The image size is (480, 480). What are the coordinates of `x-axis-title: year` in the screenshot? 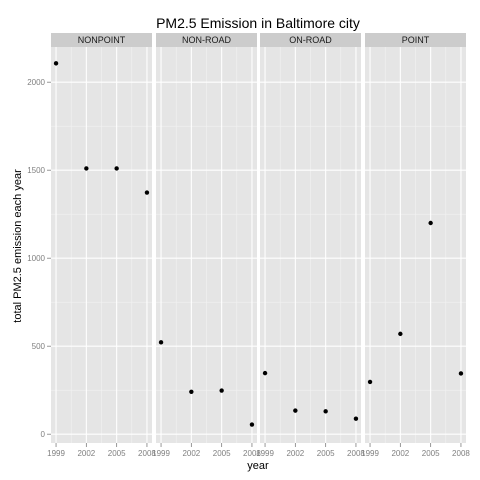 It's located at (258, 466).